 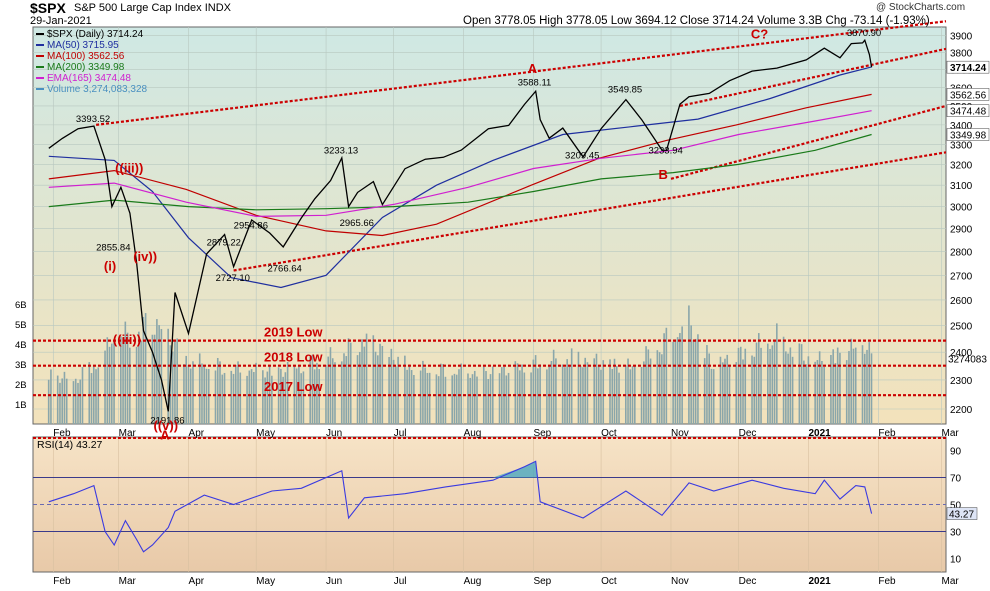 What do you see at coordinates (21, 405) in the screenshot?
I see `volume-tick-label: 1B` at bounding box center [21, 405].